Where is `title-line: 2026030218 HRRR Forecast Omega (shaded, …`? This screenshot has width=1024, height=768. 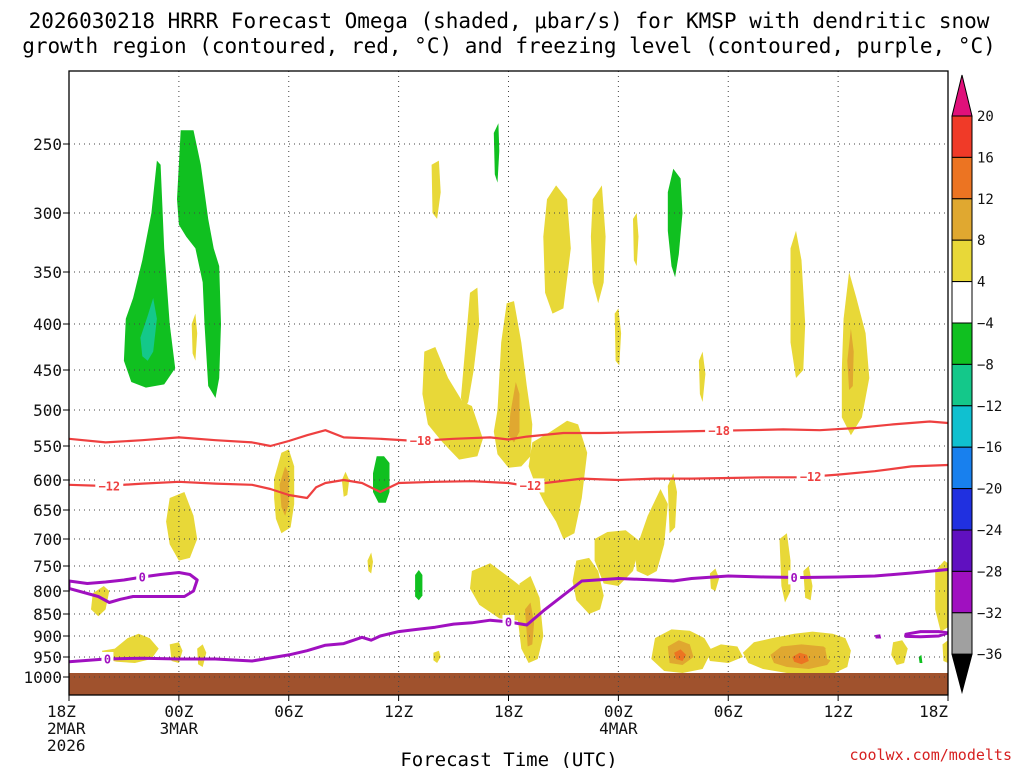 title-line: 2026030218 HRRR Forecast Omega (shaded, … is located at coordinates (509, 21).